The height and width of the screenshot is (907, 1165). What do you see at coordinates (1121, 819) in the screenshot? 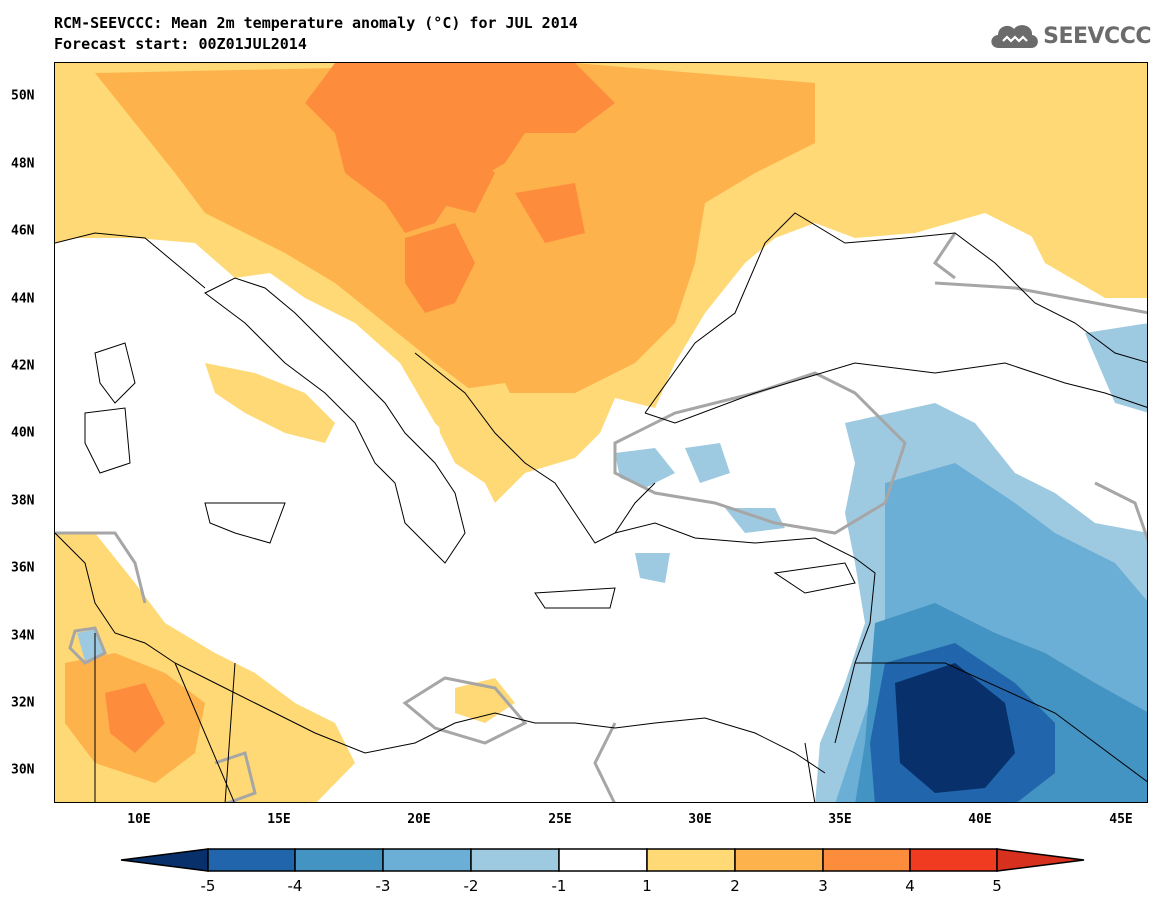
I see `lon-label-45e: 45E` at bounding box center [1121, 819].